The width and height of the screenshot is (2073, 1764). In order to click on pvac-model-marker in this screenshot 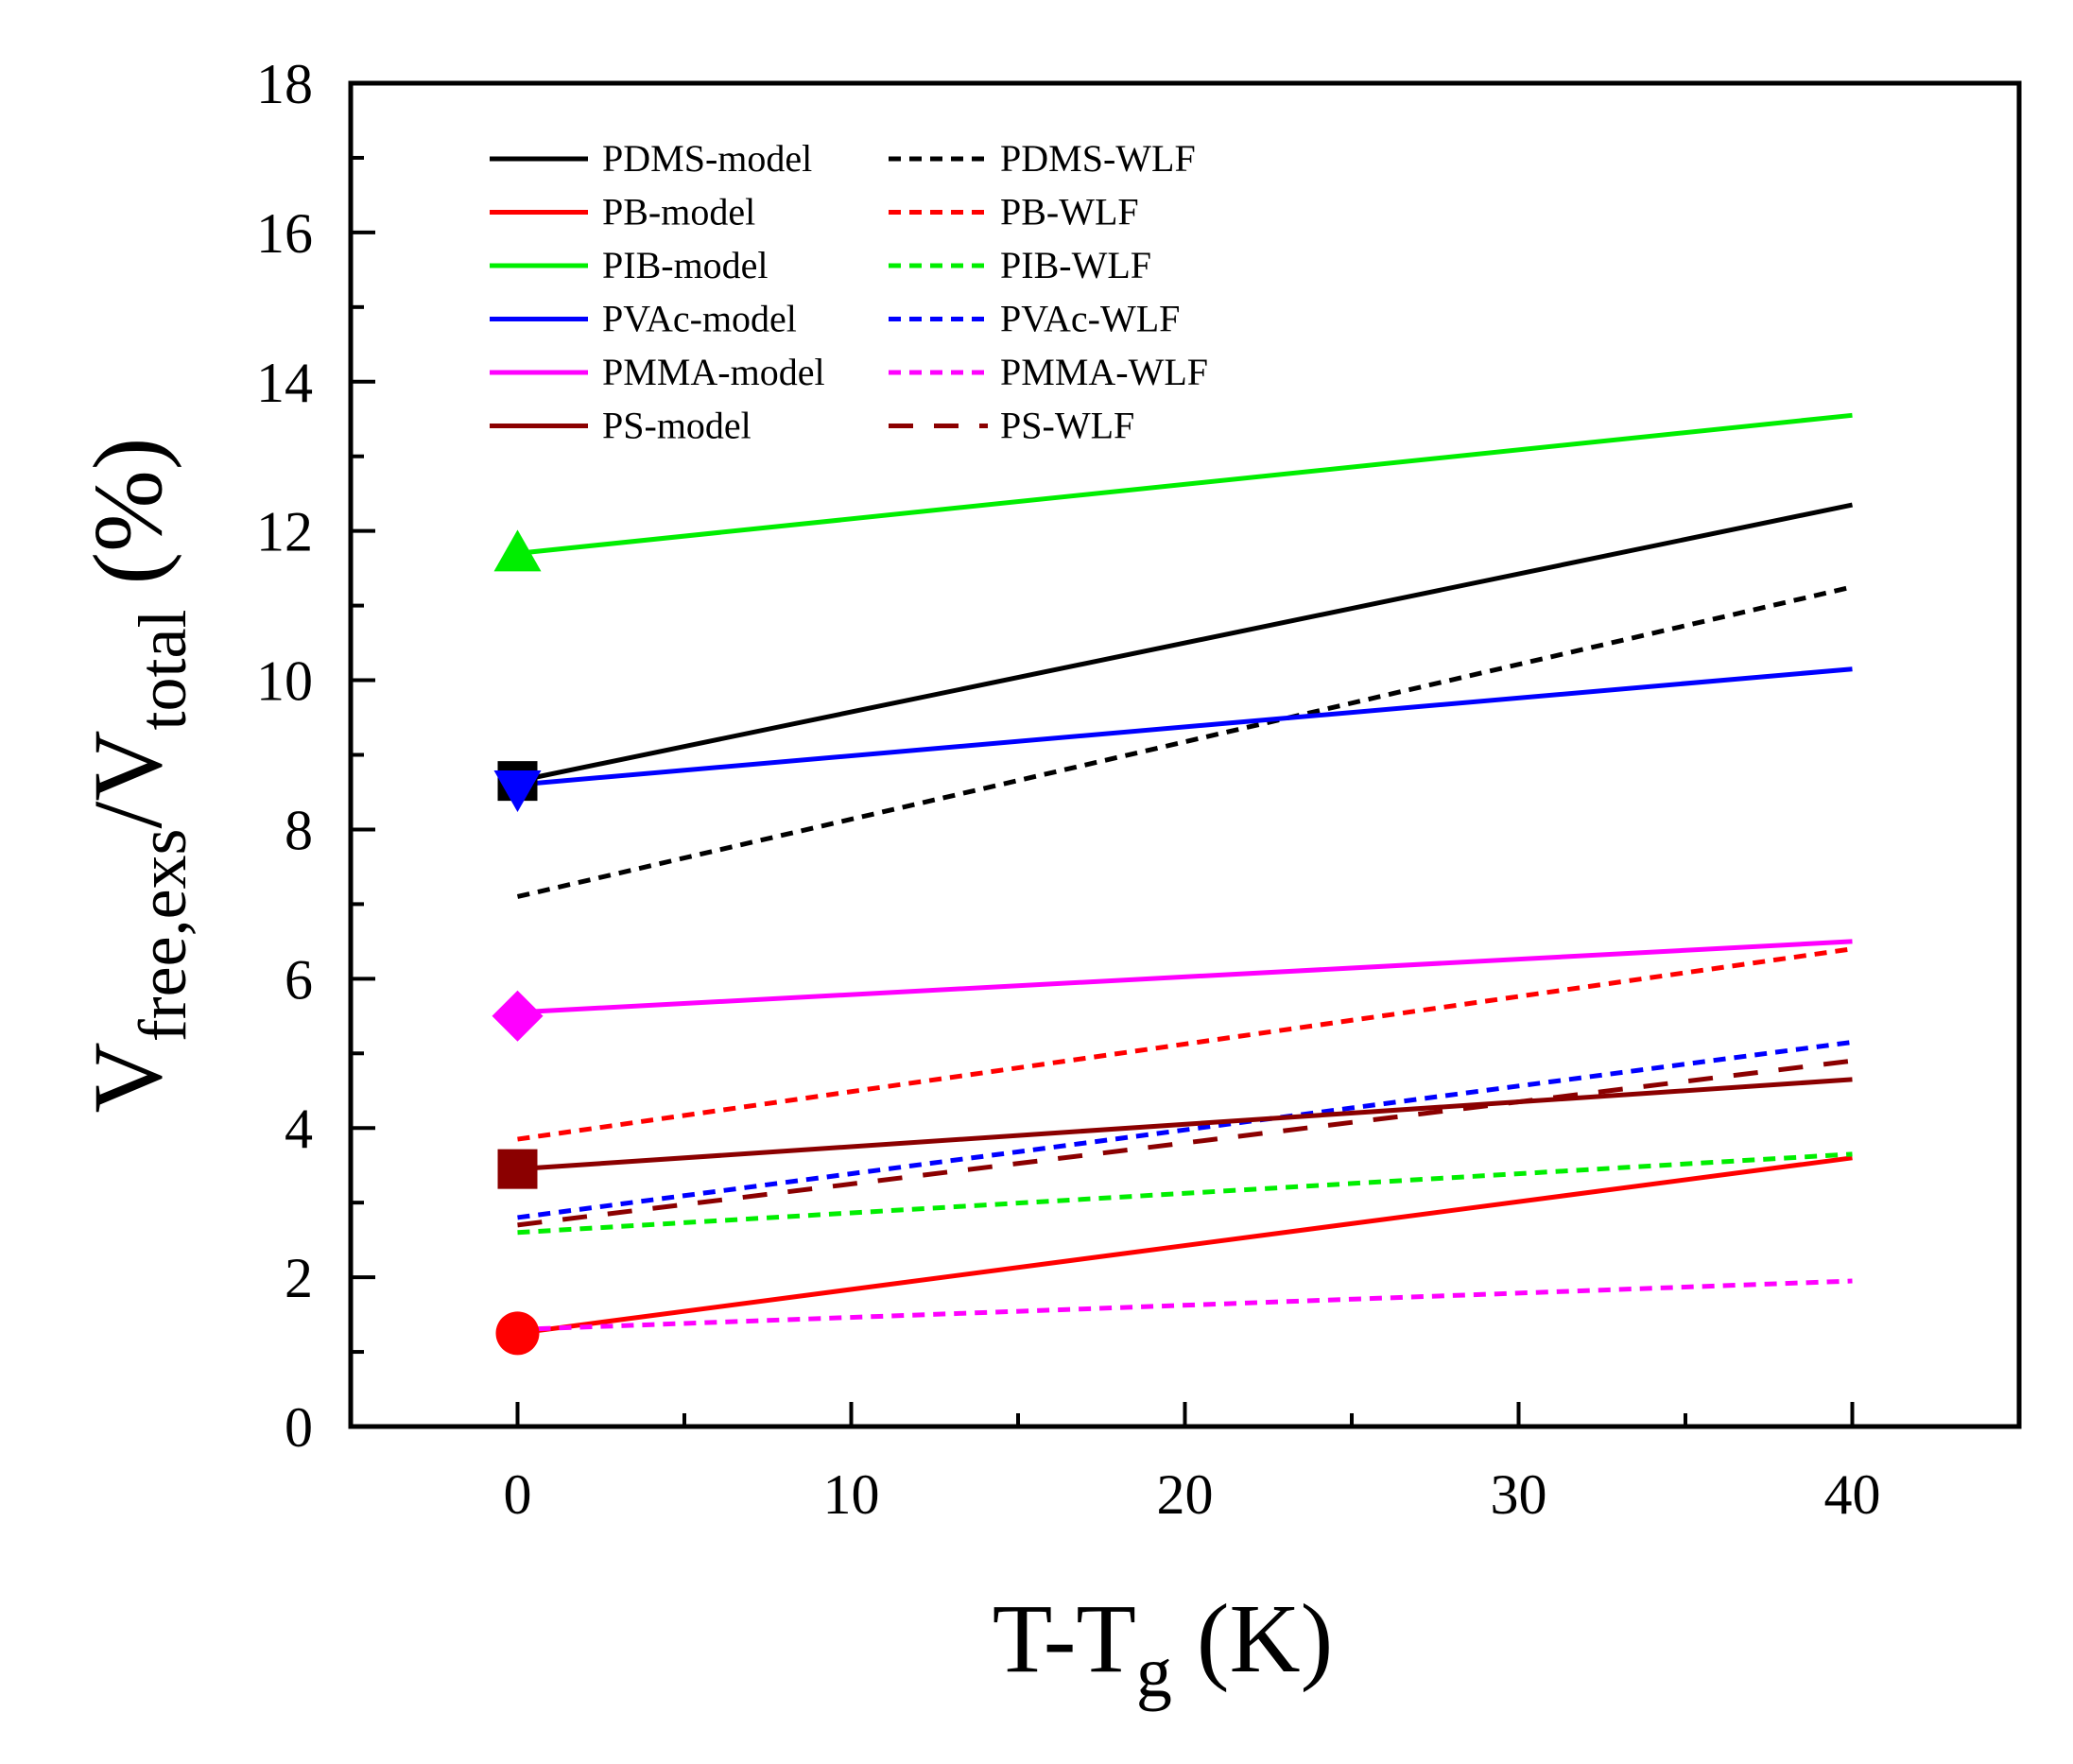, I will do `click(517, 791)`.